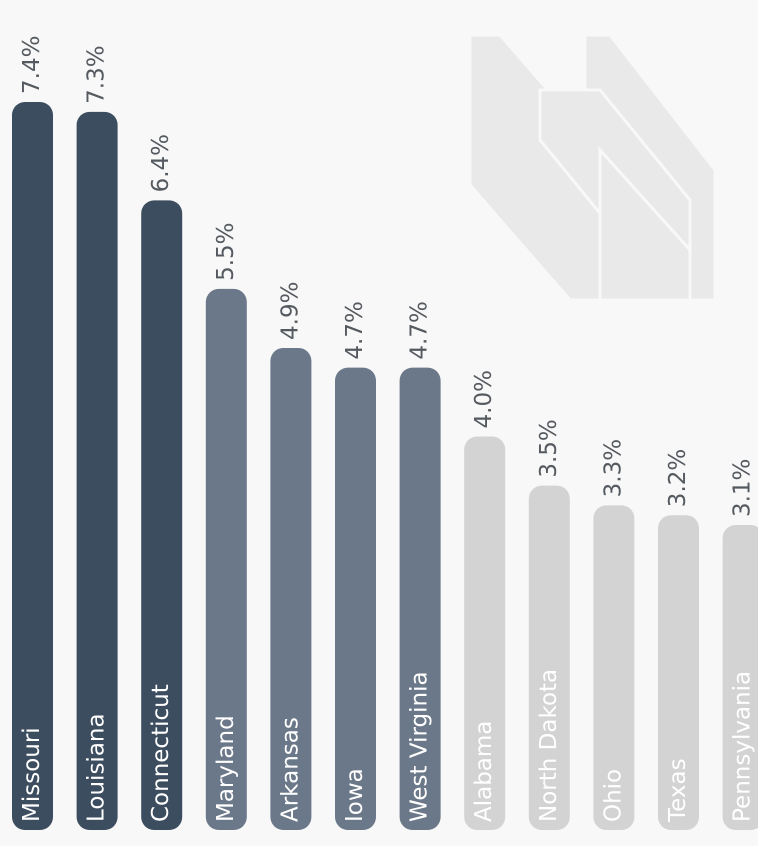 The height and width of the screenshot is (846, 758). What do you see at coordinates (32, 774) in the screenshot?
I see `category-label: Missouri` at bounding box center [32, 774].